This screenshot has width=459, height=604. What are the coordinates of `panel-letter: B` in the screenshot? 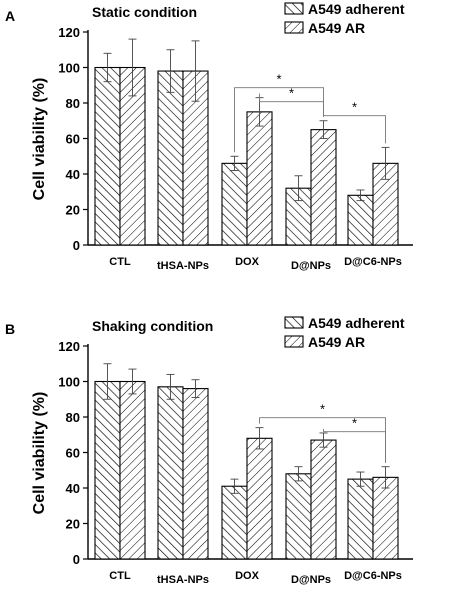 It's located at (10, 329).